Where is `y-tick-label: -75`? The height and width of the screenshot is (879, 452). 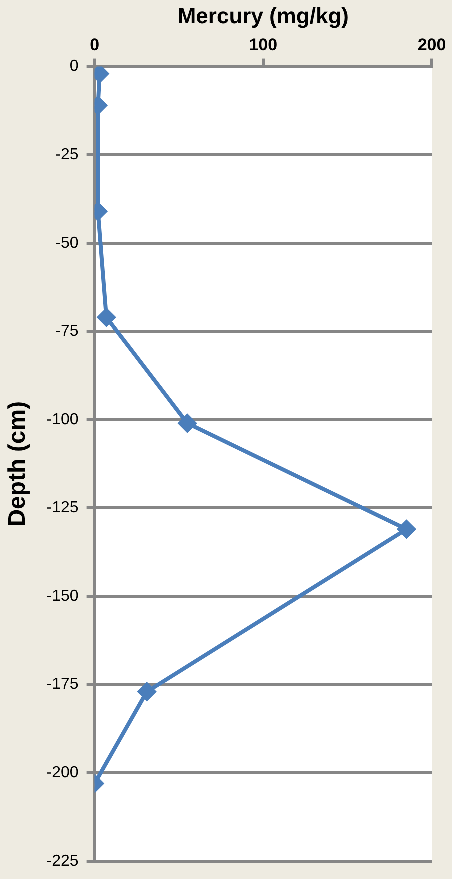
y-tick-label: -75 is located at coordinates (67, 331).